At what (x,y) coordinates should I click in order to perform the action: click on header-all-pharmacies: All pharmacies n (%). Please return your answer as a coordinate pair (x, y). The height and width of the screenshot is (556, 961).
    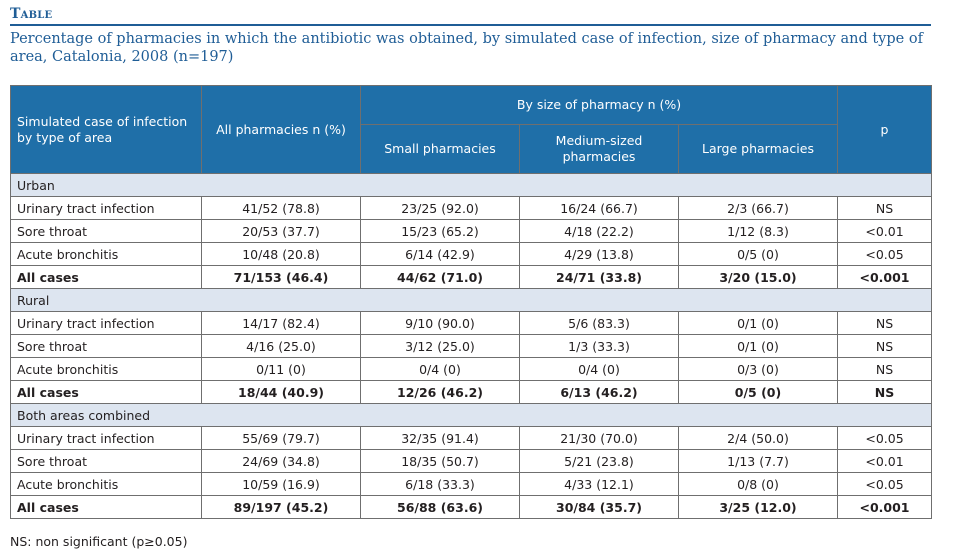
    Looking at the image, I should click on (281, 129).